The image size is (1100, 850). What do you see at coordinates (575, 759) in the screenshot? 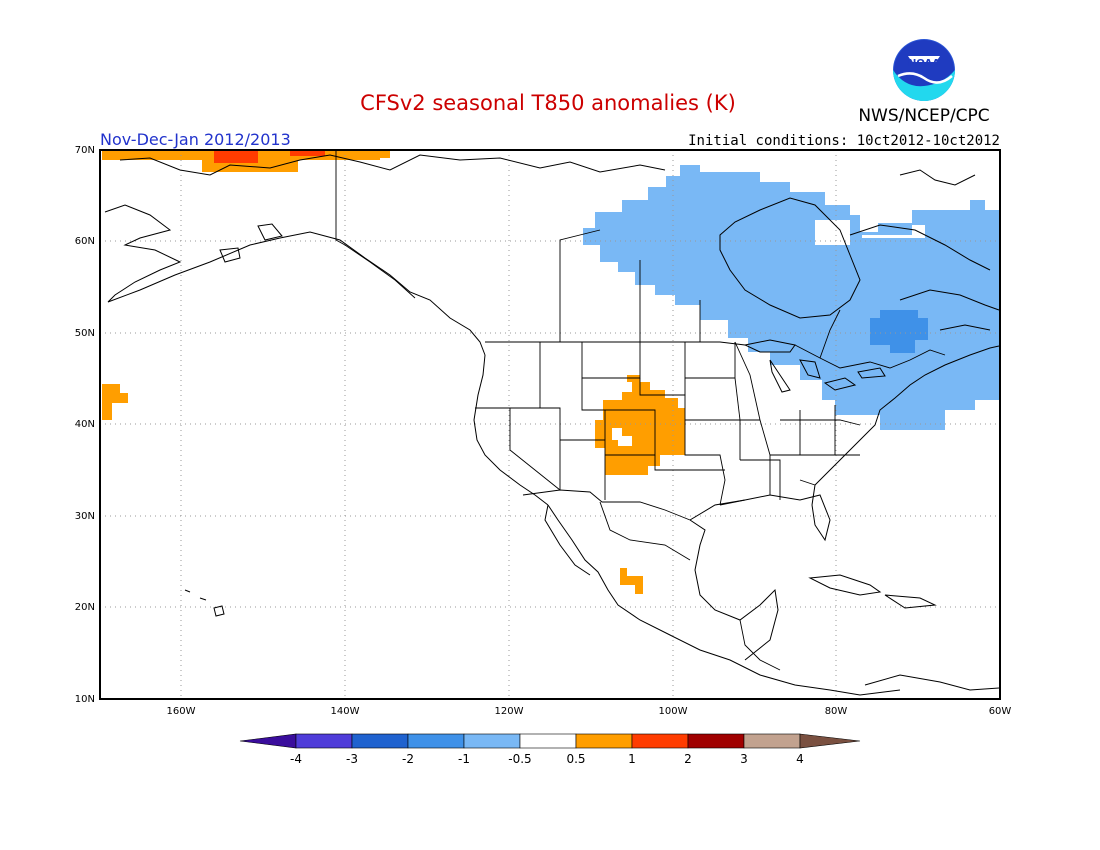
I see `svg-text: 0.5` at bounding box center [575, 759].